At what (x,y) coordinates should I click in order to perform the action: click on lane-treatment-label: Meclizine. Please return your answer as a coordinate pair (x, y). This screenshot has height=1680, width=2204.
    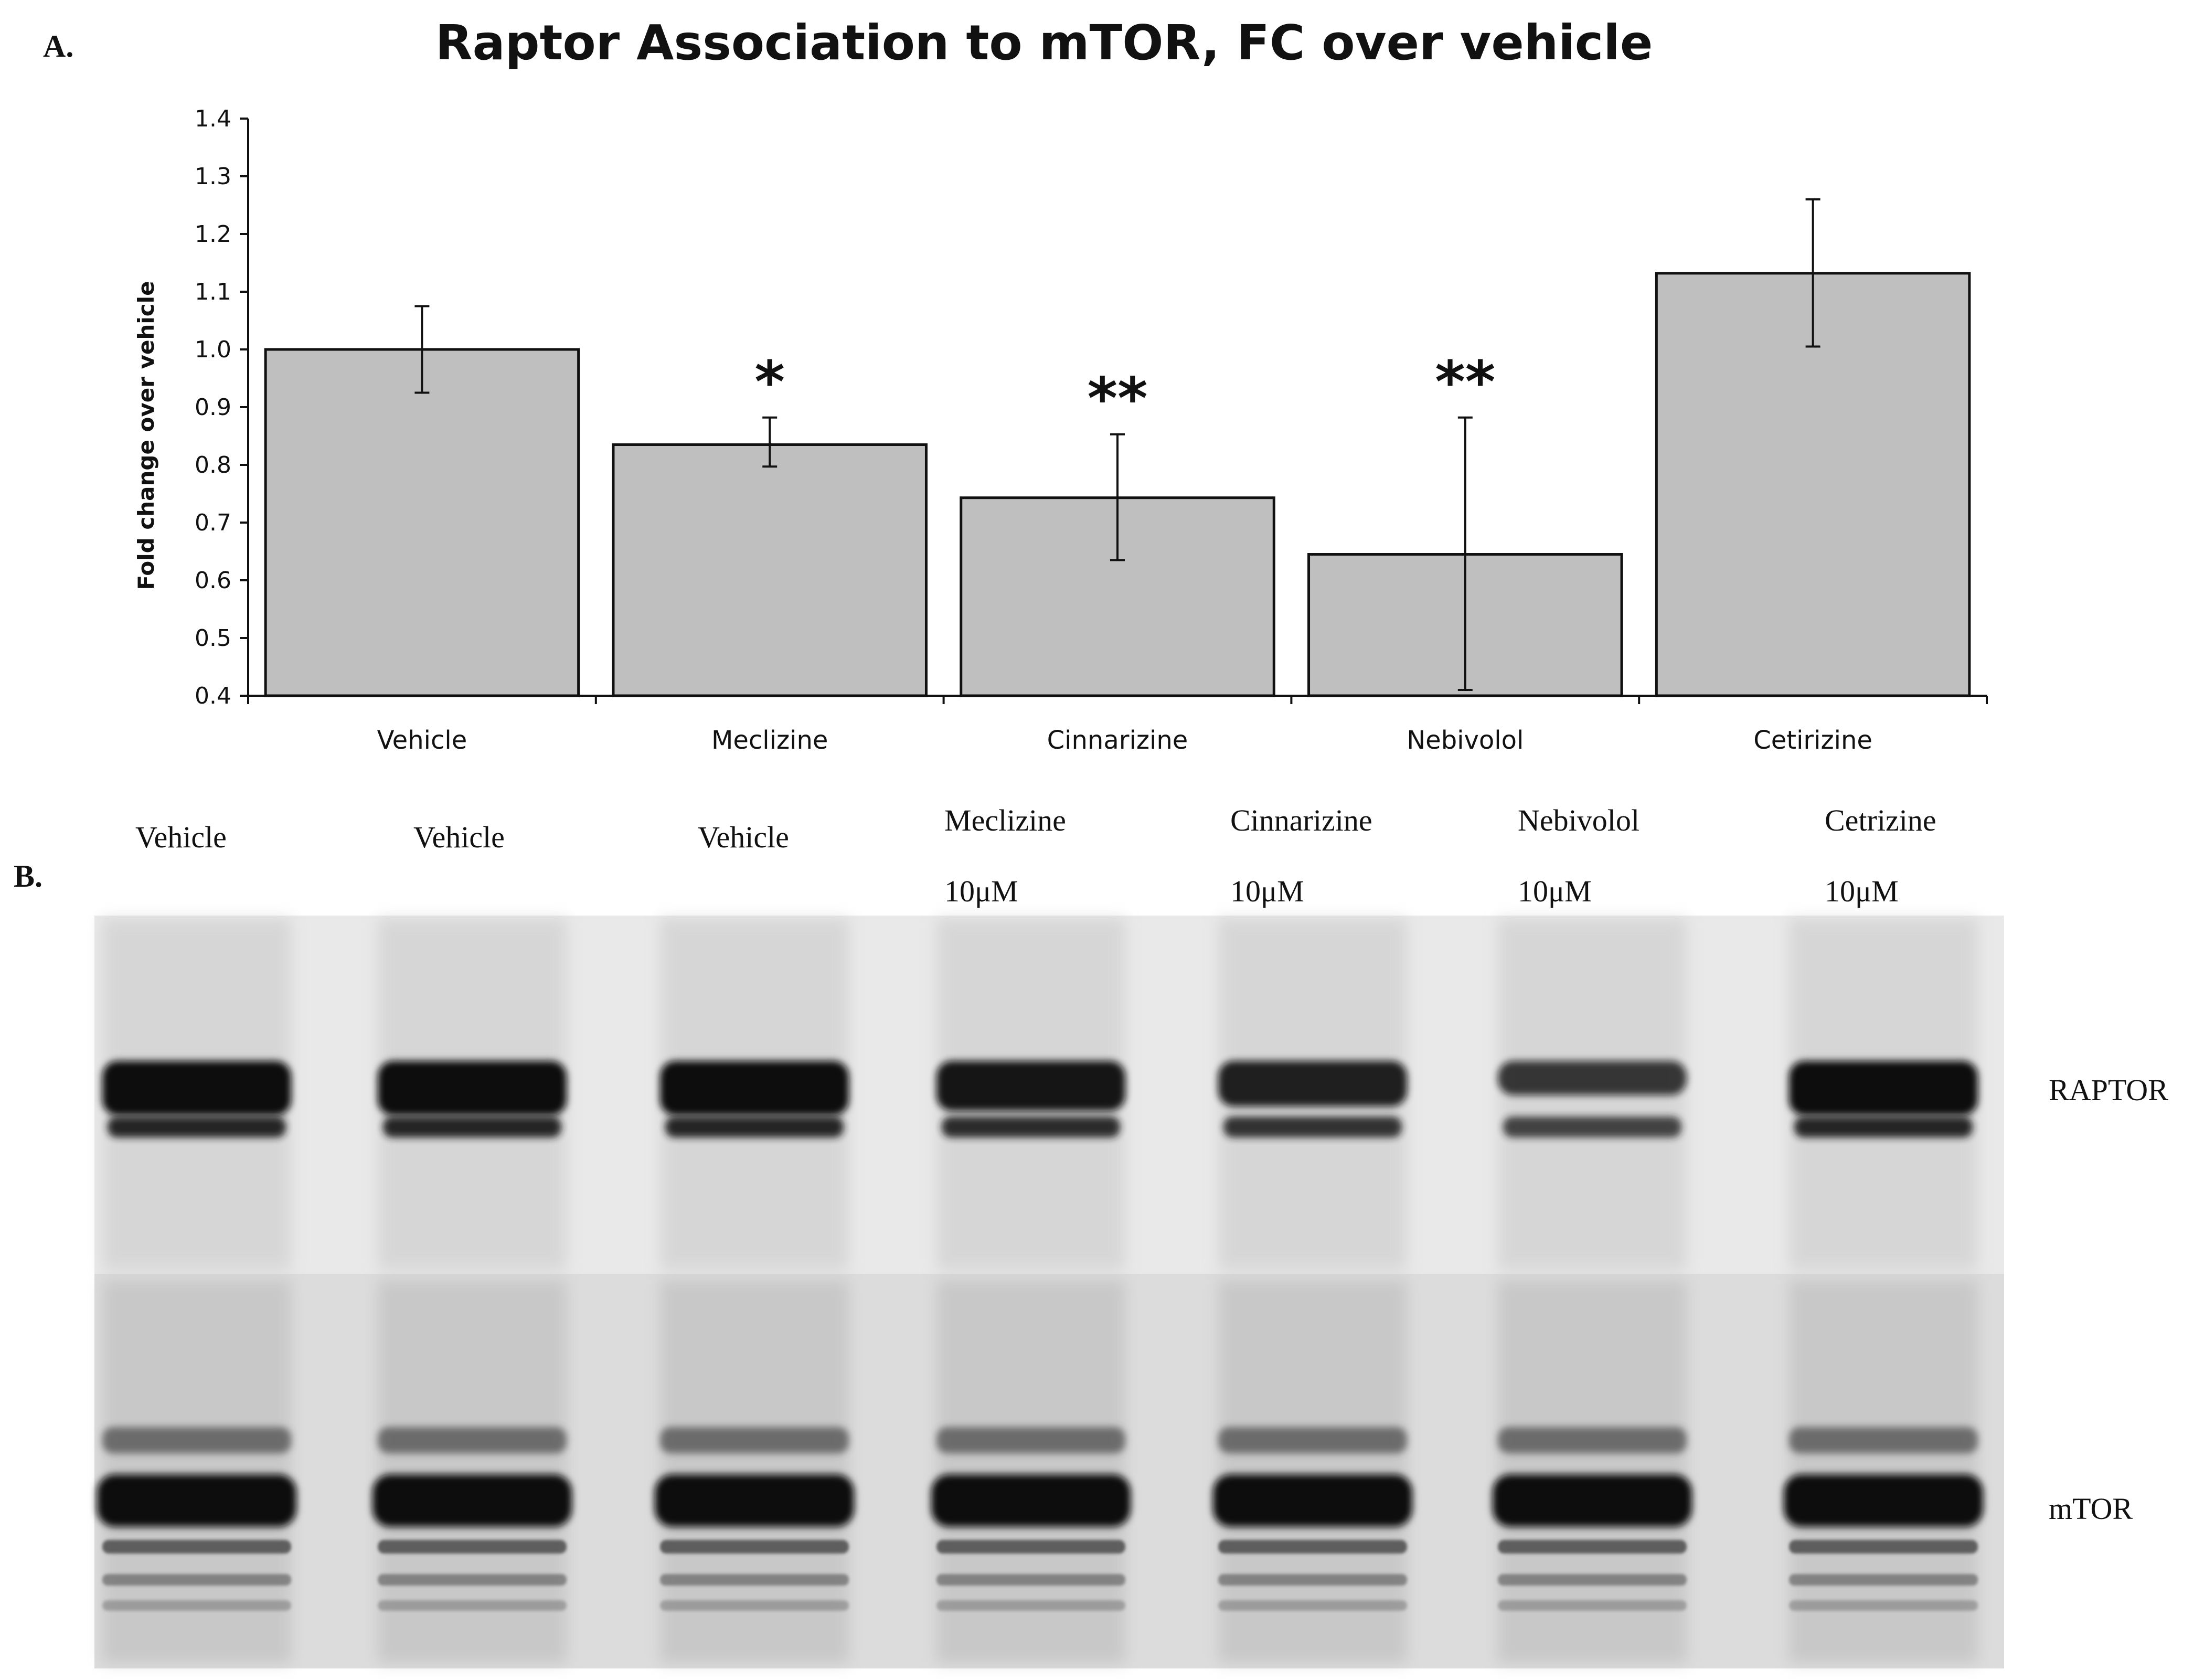
    Looking at the image, I should click on (1005, 820).